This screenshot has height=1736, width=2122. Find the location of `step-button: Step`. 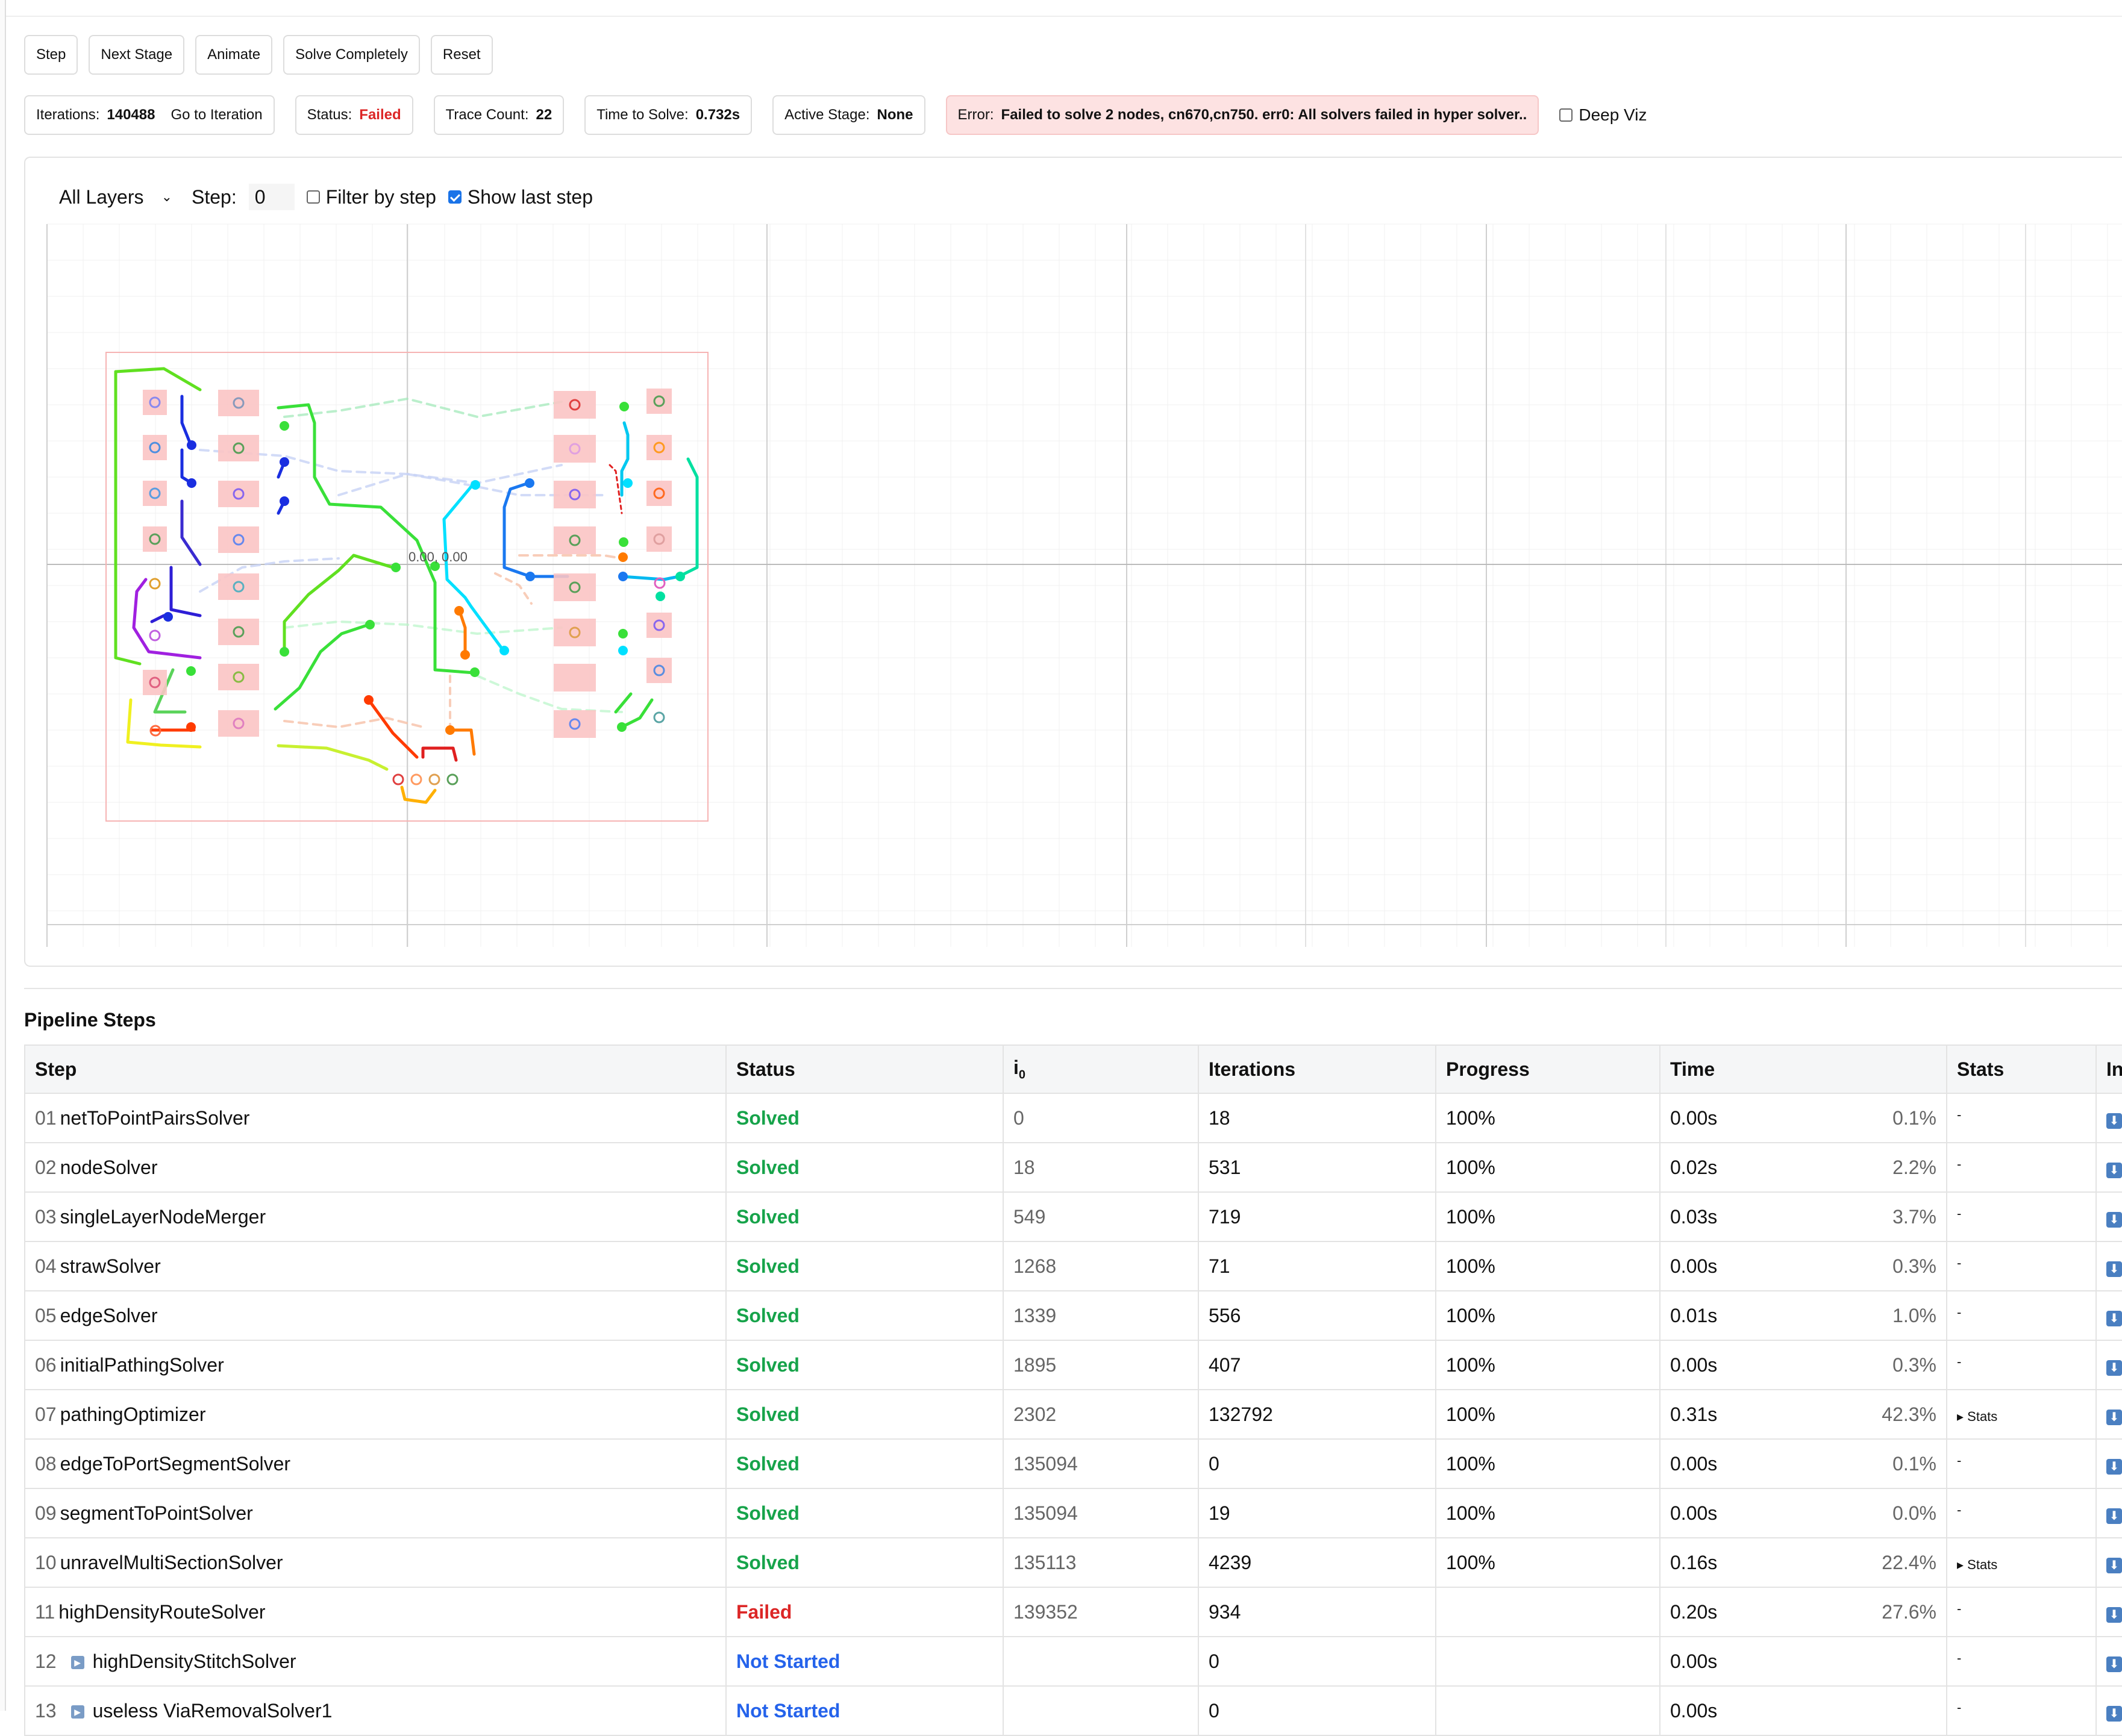

step-button: Step is located at coordinates (51, 55).